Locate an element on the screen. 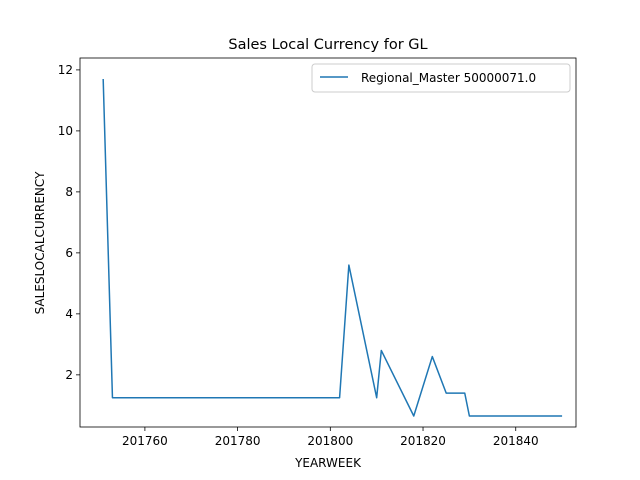 The height and width of the screenshot is (480, 640). y-axis-label: SALESLOCALCURRENCY is located at coordinates (40, 242).